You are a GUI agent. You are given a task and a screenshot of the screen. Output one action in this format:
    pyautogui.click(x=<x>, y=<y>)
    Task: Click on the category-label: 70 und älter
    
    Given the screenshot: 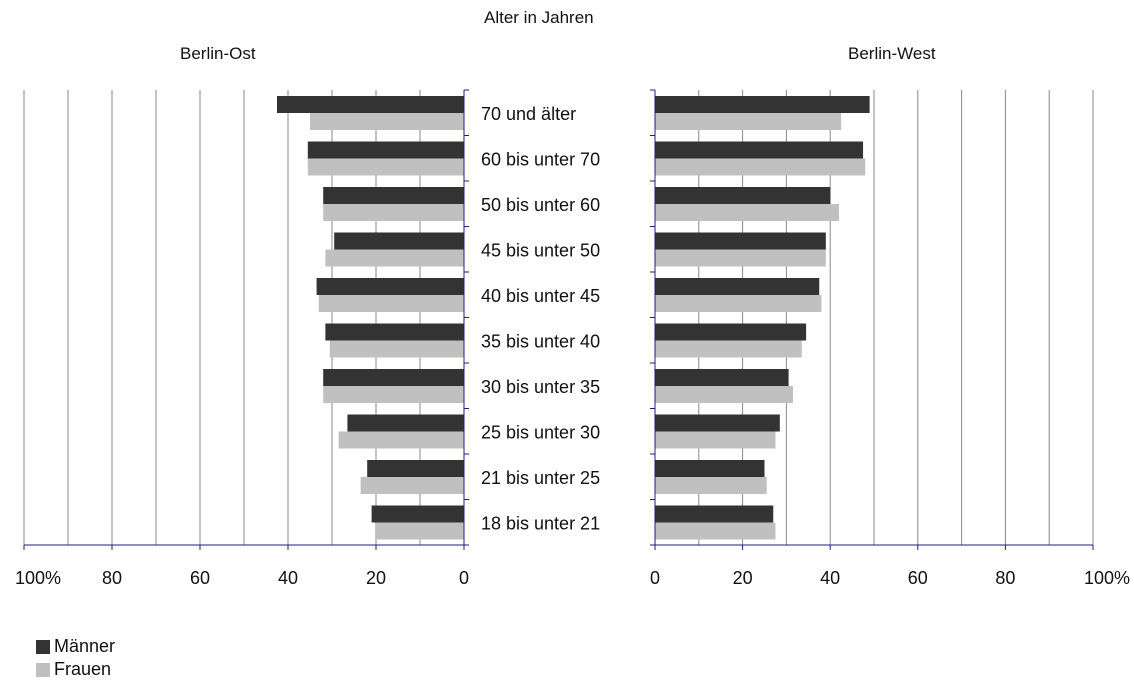 What is the action you would take?
    pyautogui.click(x=528, y=114)
    